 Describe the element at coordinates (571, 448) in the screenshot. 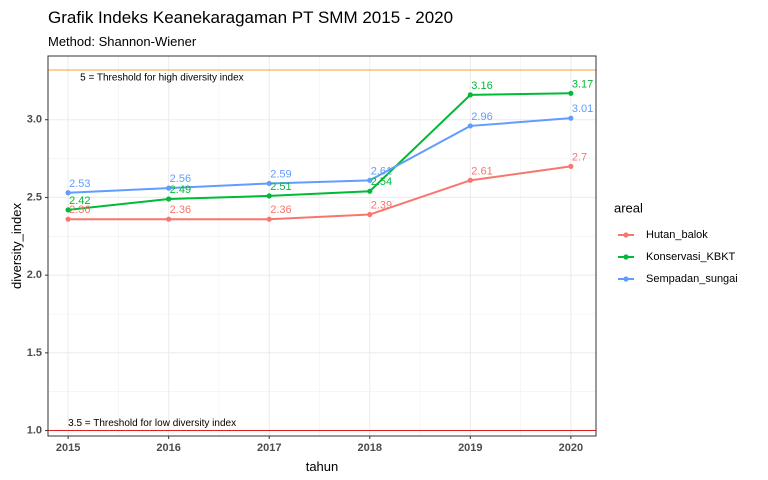

I see `x-tick-label: 2020` at that location.